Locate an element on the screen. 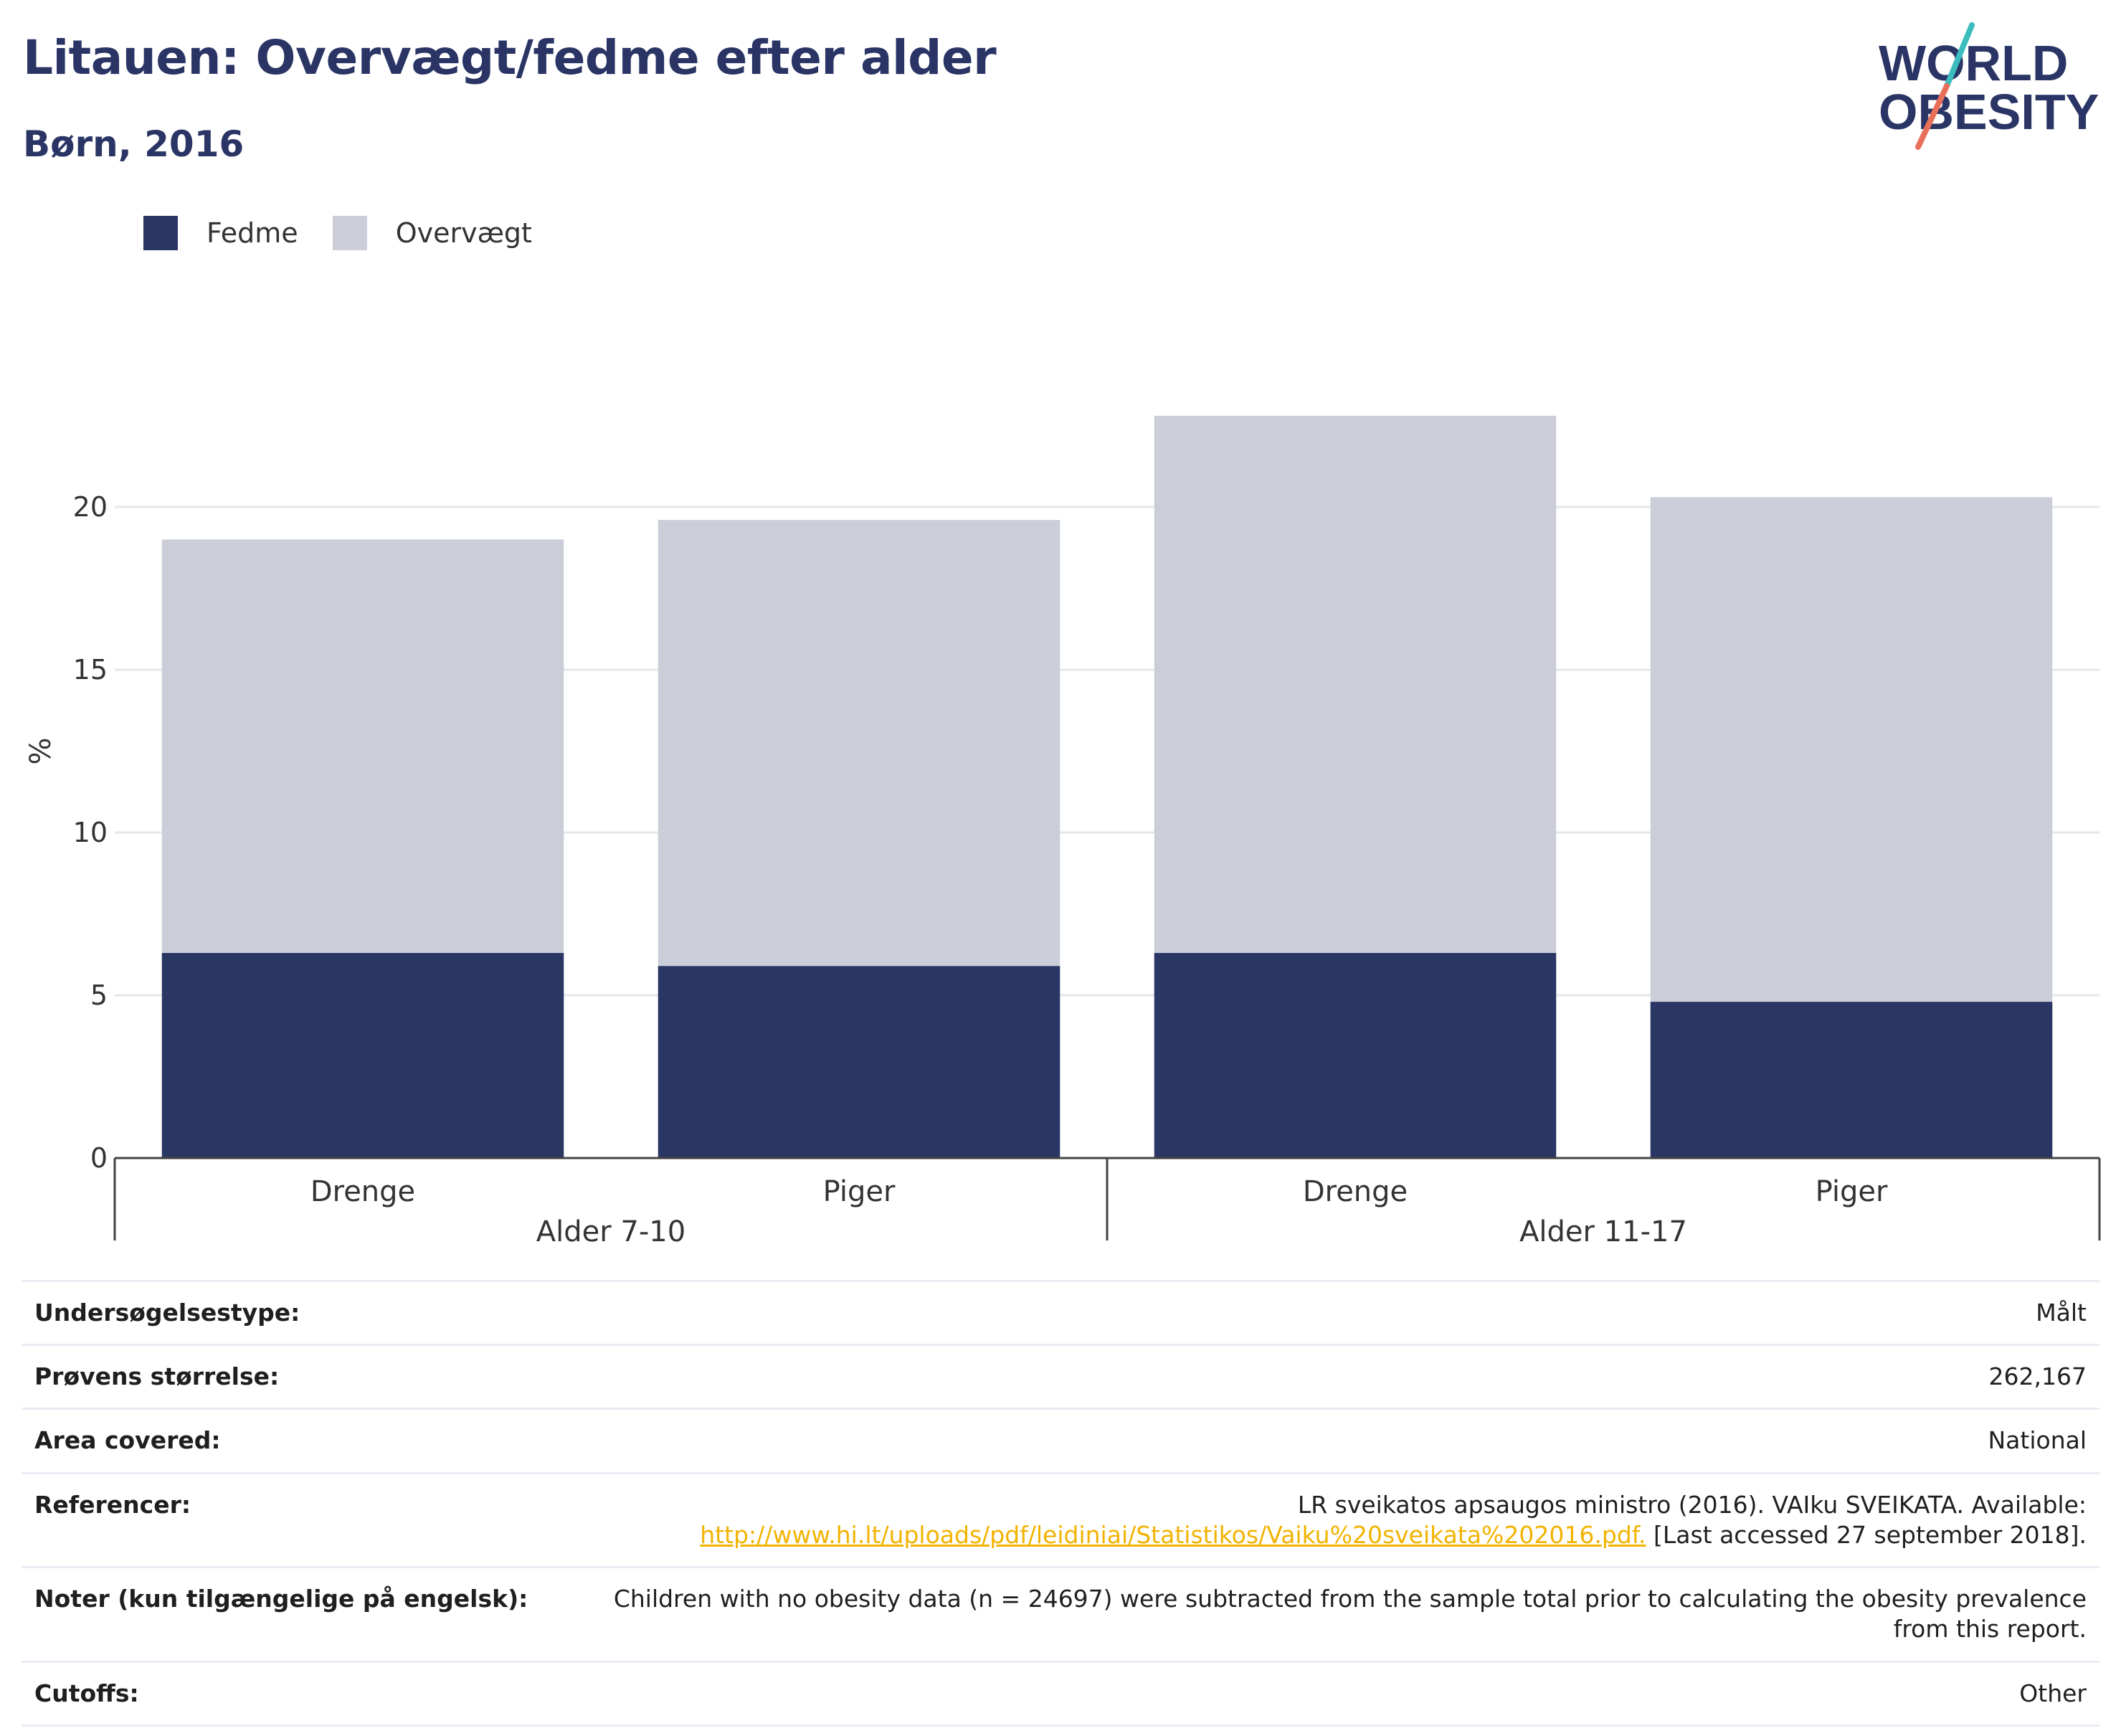  info-label: Undersøgelsestype: is located at coordinates (167, 1313).